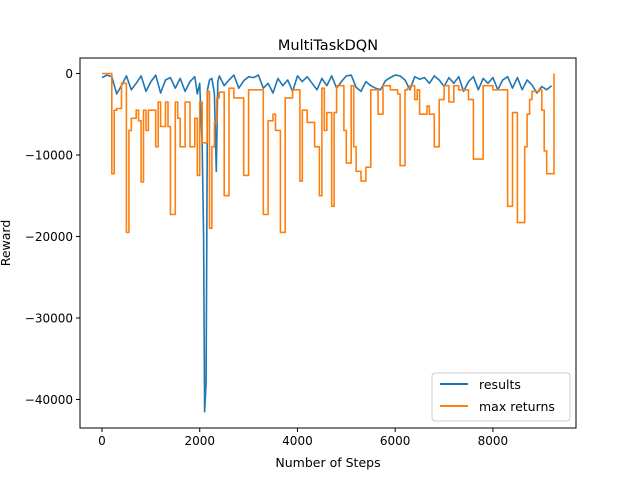 This screenshot has width=640, height=480. Describe the element at coordinates (49, 318) in the screenshot. I see `y-tick-label: −30000` at that location.